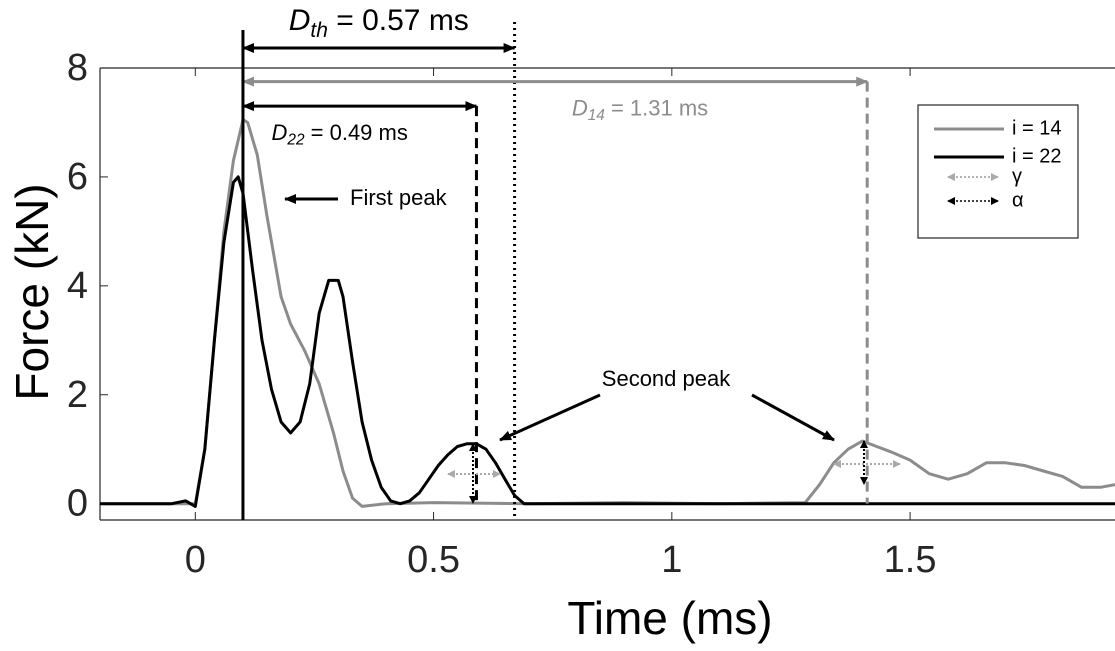 Image resolution: width=1115 pixels, height=651 pixels. What do you see at coordinates (295, 140) in the screenshot?
I see `measurement-subscript: 22` at bounding box center [295, 140].